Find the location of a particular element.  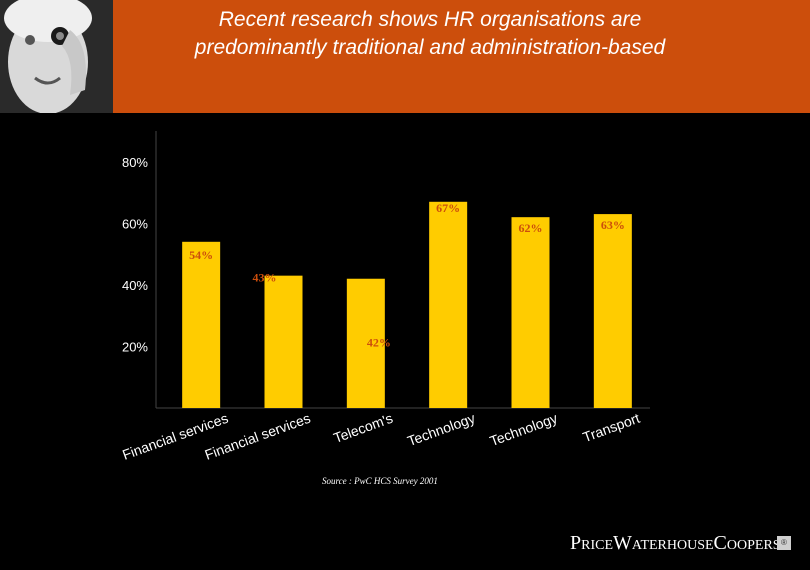

data-label: 67% is located at coordinates (448, 208).